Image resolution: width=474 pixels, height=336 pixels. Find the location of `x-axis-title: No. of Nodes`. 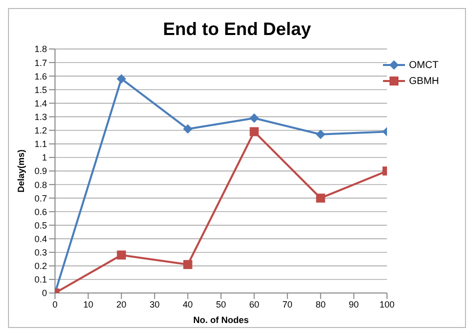

x-axis-title: No. of Nodes is located at coordinates (221, 320).